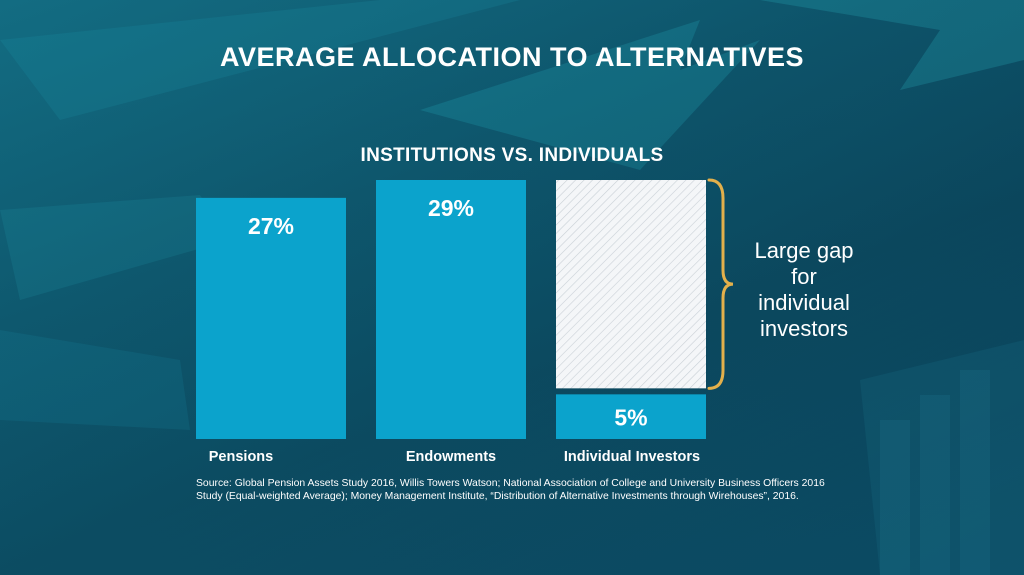 This screenshot has width=1024, height=575. What do you see at coordinates (214, 483) in the screenshot?
I see `source-label: Source:` at bounding box center [214, 483].